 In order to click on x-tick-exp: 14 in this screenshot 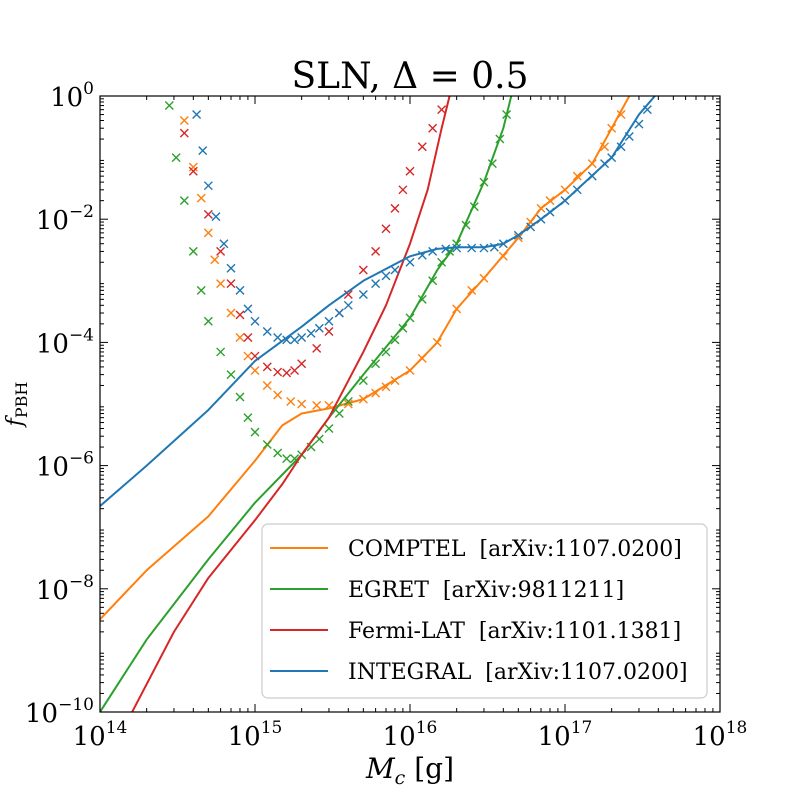, I will do `click(117, 728)`.